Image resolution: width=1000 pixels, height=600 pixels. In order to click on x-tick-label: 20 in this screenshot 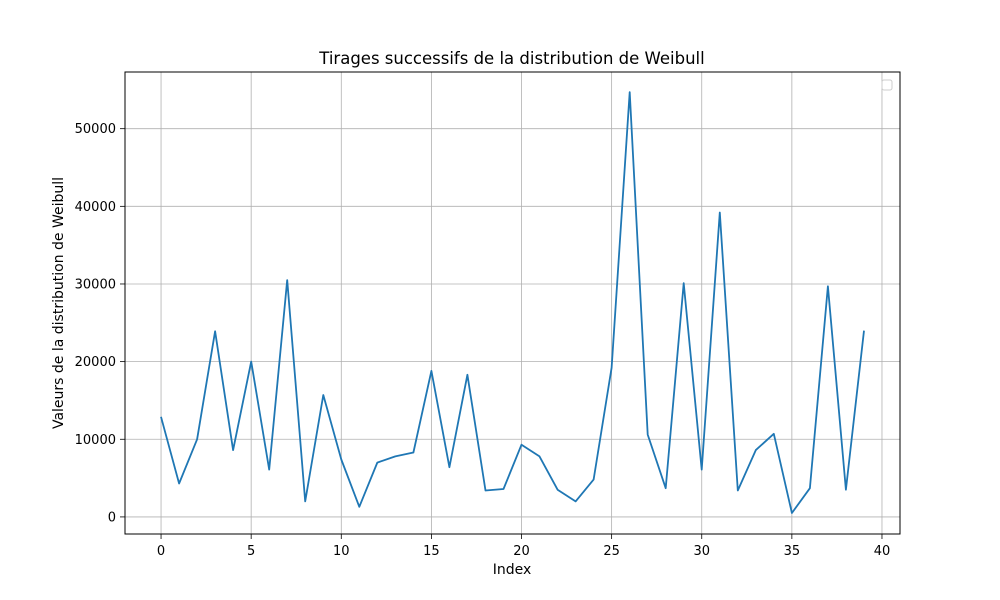, I will do `click(521, 551)`.